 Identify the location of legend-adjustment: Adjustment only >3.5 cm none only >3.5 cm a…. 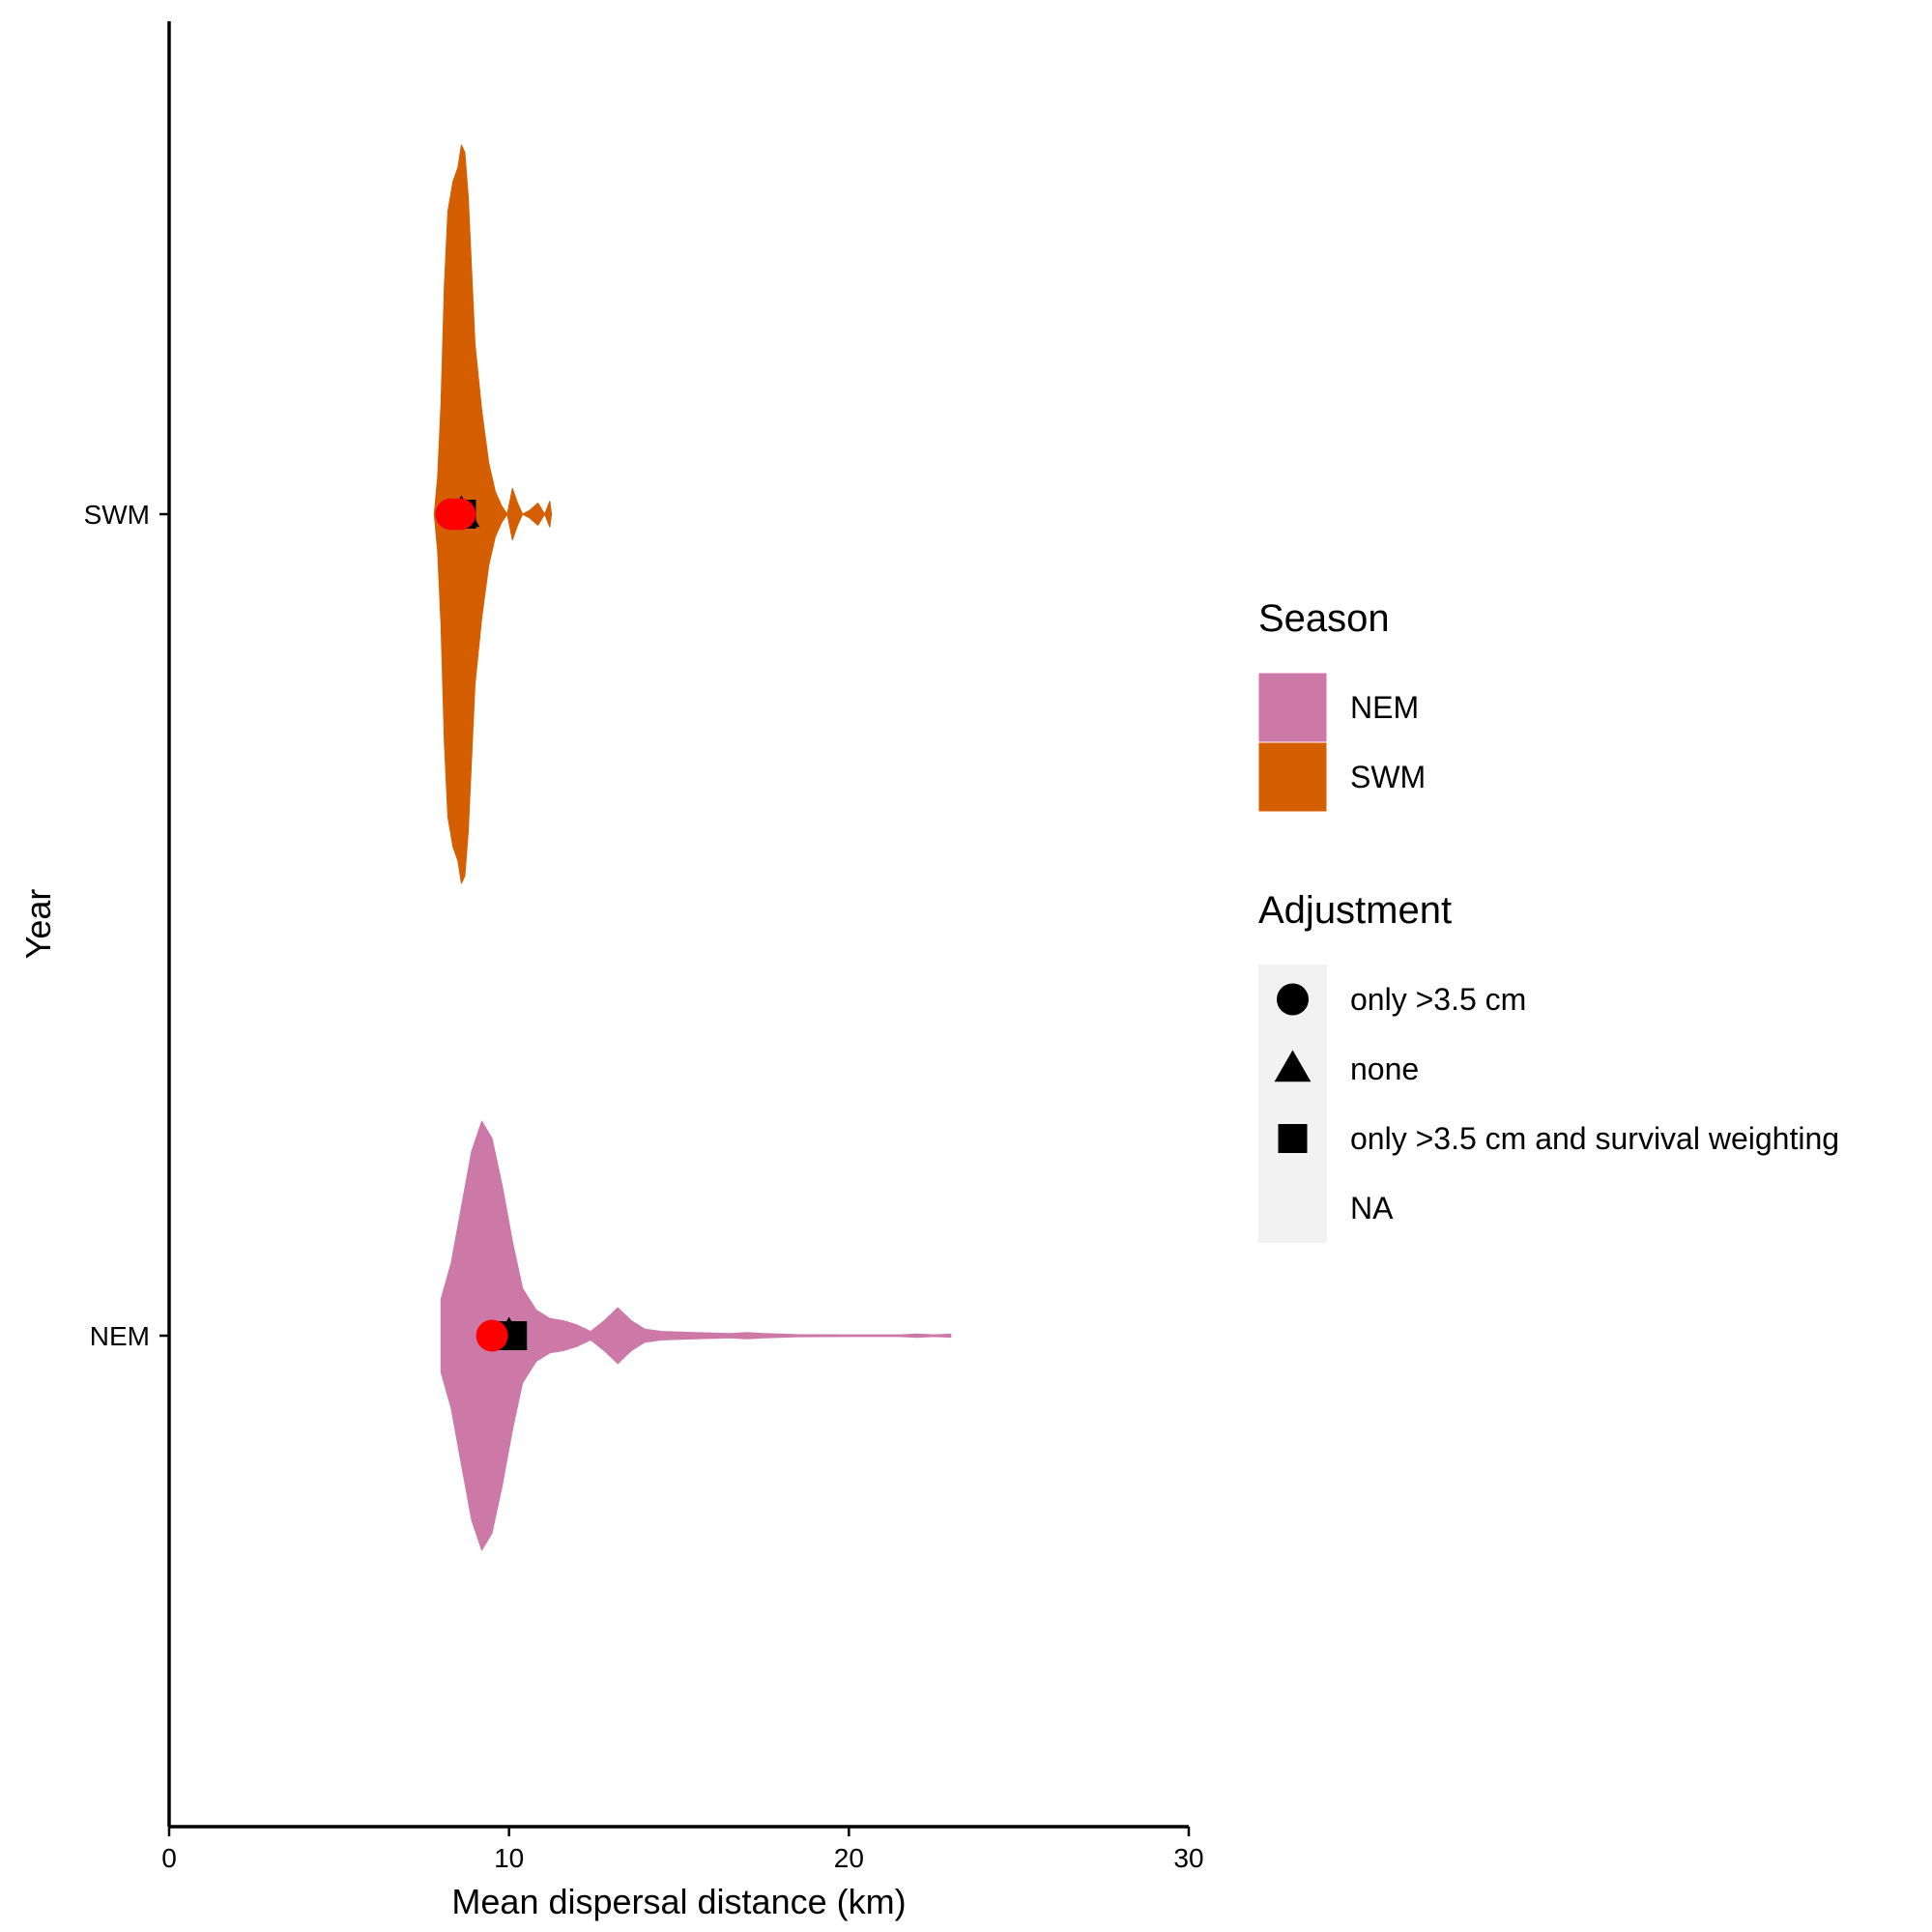
(1548, 1066).